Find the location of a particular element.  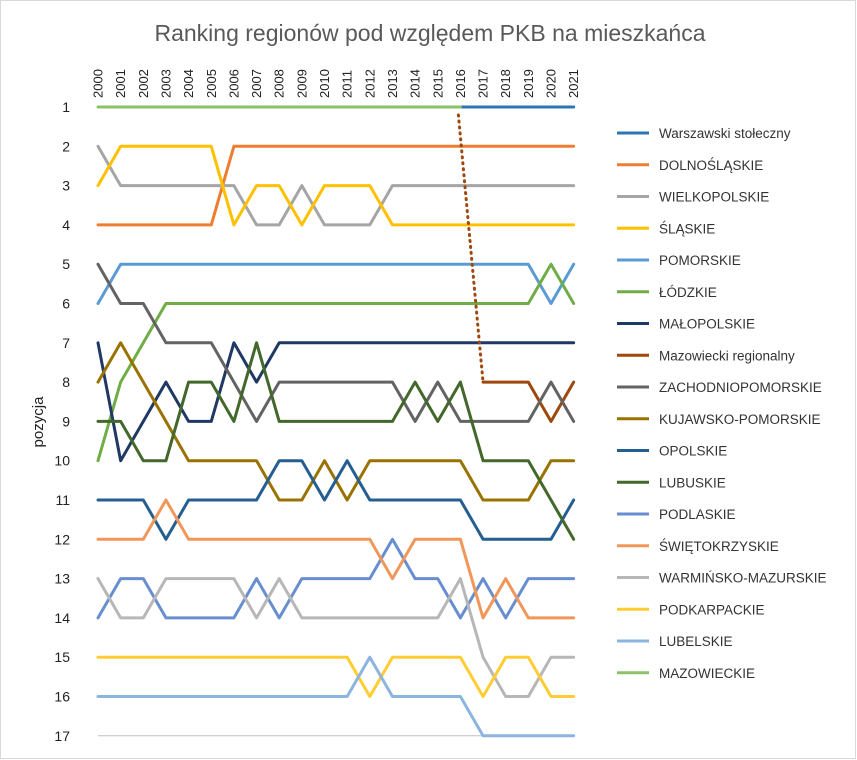

legend-item: KUJAWSKO-POMORSKIE is located at coordinates (719, 419).